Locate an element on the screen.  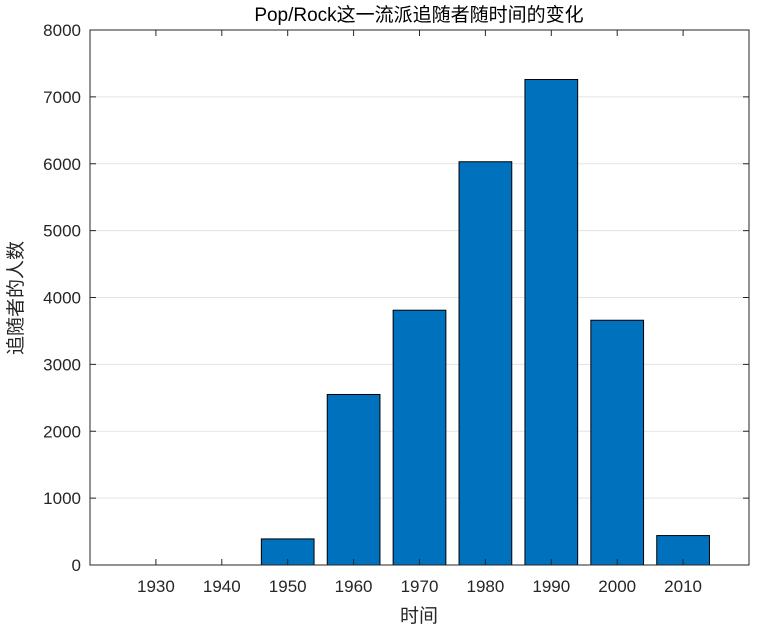
y-tick-label-8000: 8000 is located at coordinates (62, 30).